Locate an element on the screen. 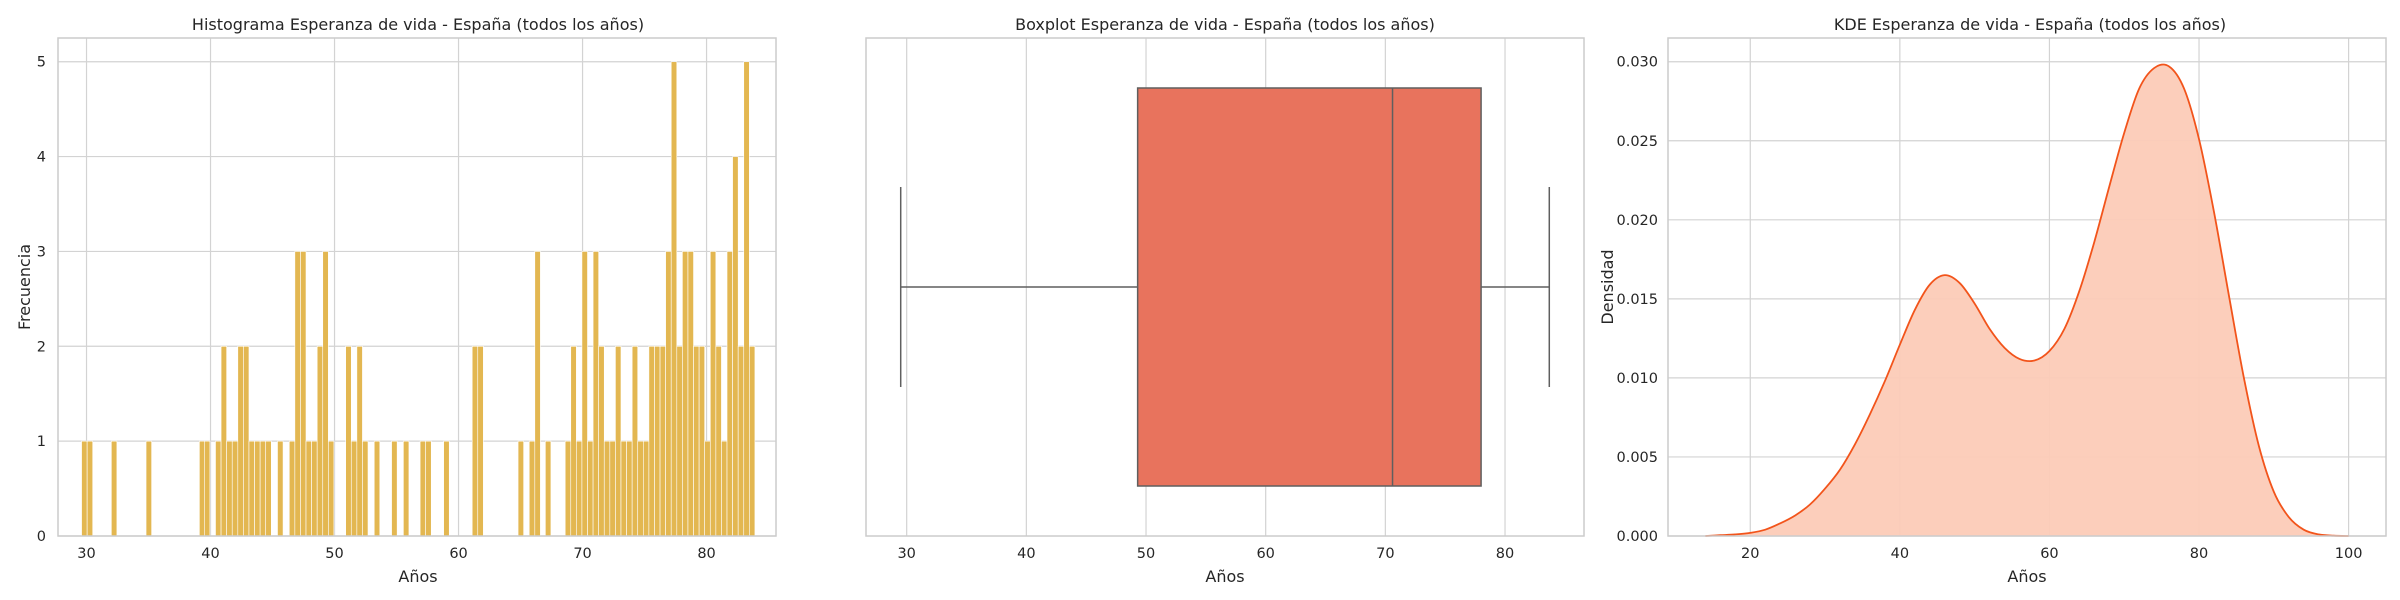 The width and height of the screenshot is (2400, 600). y-tick-label: 0.010 is located at coordinates (1637, 379).